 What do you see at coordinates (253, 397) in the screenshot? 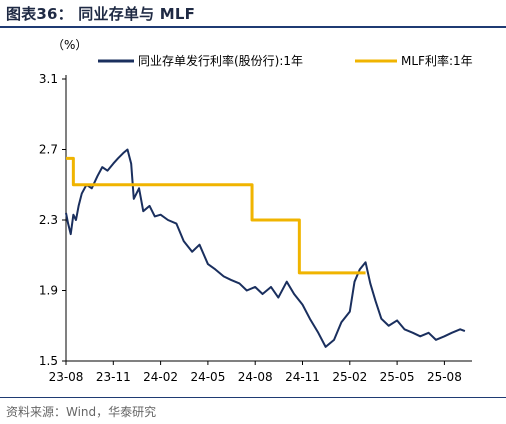
I see `bottom-divider` at bounding box center [253, 397].